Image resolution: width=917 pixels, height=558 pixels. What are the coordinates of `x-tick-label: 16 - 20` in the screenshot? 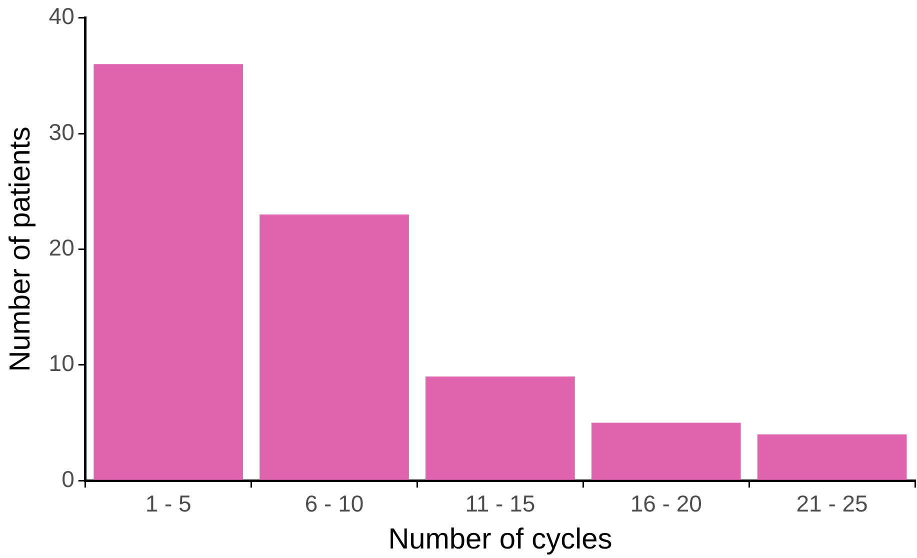 It's located at (666, 503).